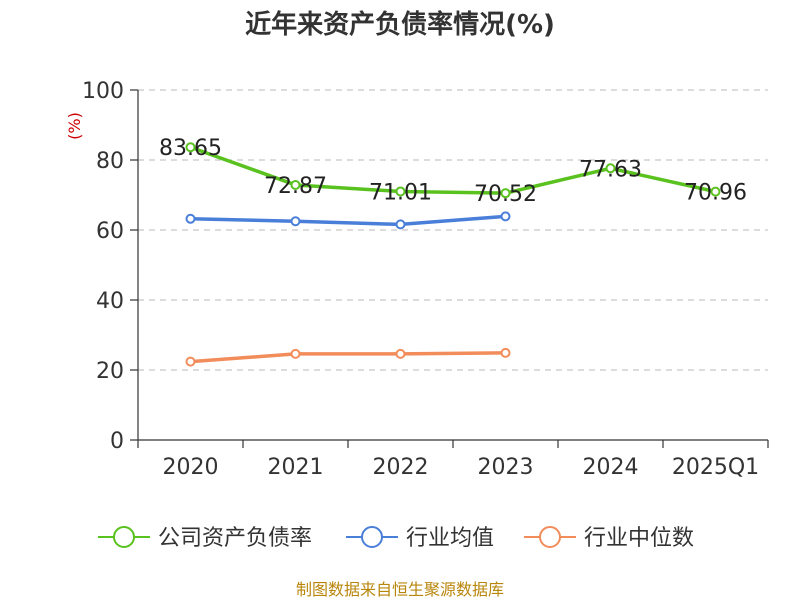  I want to click on data-label: 77.63, so click(610, 169).